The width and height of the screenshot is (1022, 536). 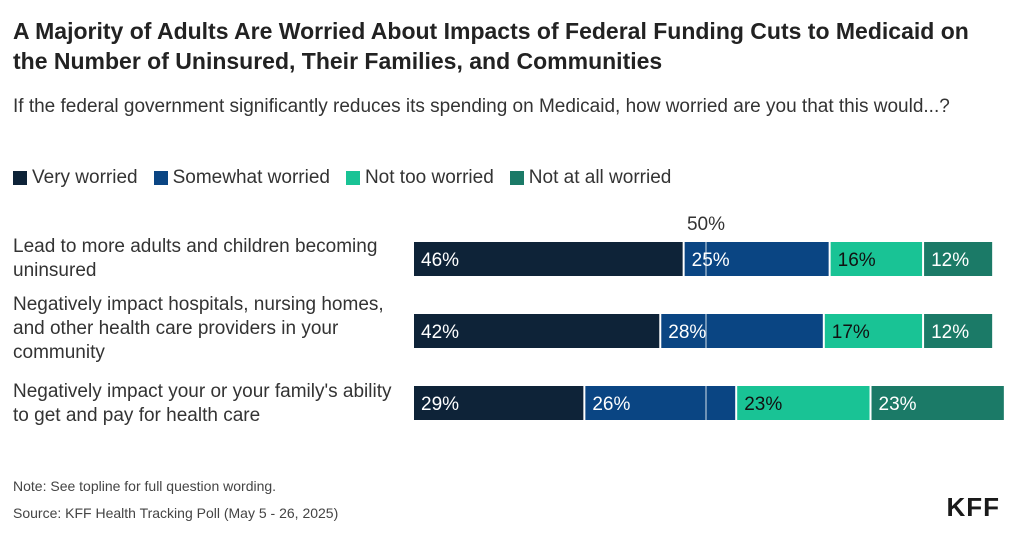 I want to click on data-label-not-at-all-worried-row-2: 12%, so click(x=950, y=332).